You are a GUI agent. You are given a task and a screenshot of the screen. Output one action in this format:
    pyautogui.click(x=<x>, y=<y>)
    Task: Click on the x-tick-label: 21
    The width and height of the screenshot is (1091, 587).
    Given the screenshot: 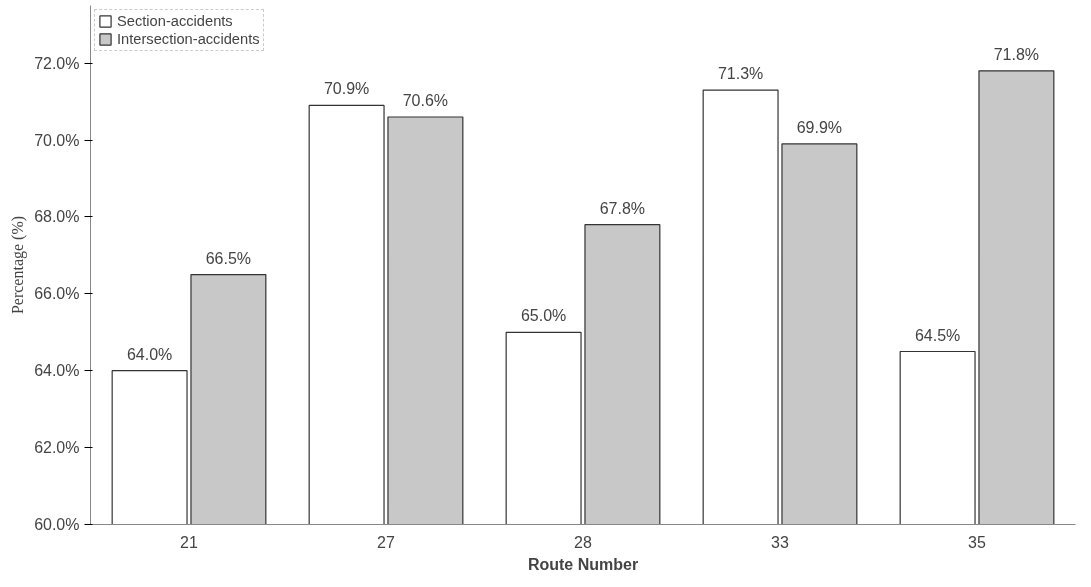 What is the action you would take?
    pyautogui.click(x=189, y=542)
    